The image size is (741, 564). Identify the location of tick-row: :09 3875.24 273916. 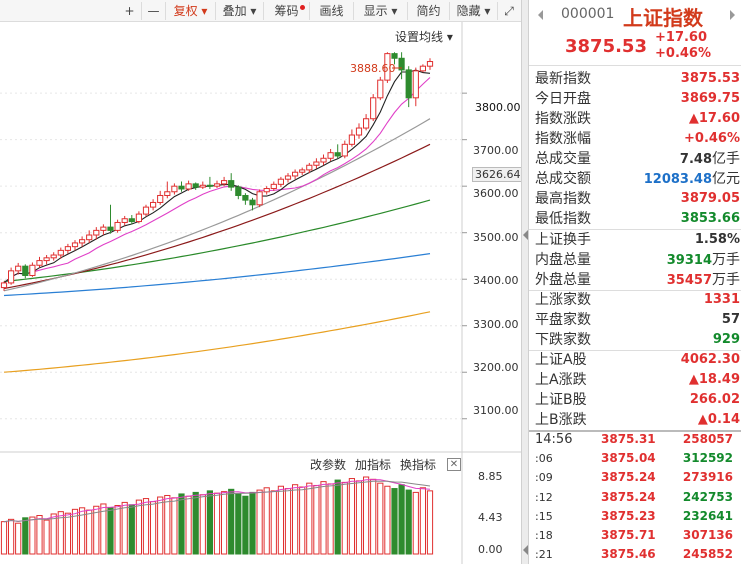
(635, 477).